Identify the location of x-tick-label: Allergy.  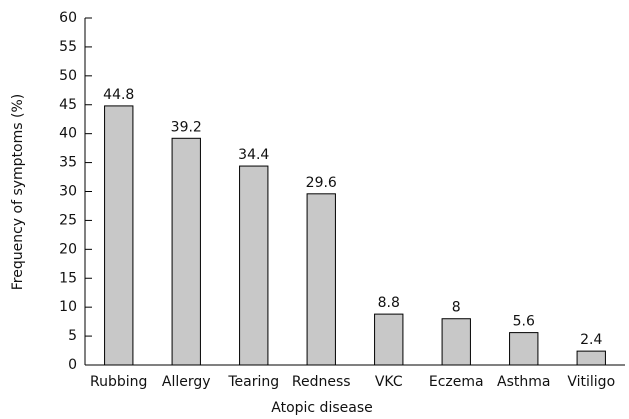
(186, 382).